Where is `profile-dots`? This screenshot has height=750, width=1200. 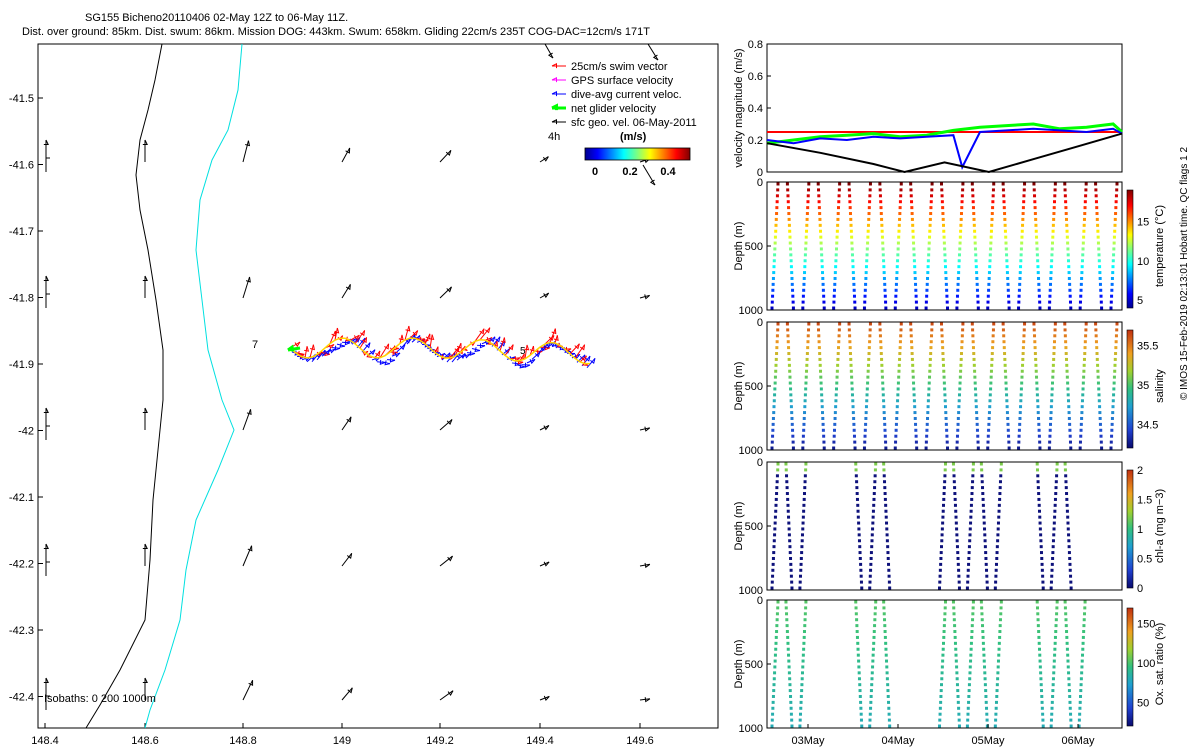
profile-dots is located at coordinates (928, 664).